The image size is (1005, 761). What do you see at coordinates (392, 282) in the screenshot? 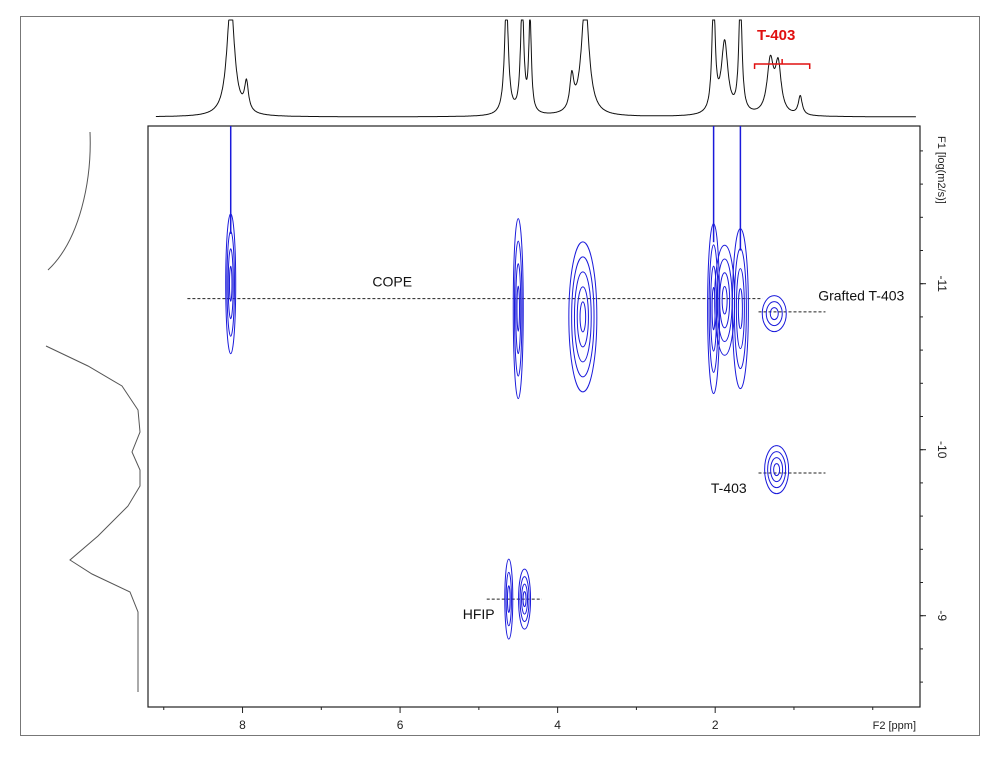
I see `annotation-label: COPE` at bounding box center [392, 282].